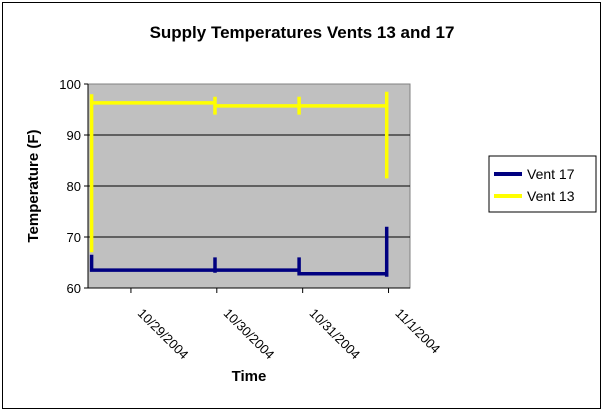 The image size is (603, 411). Describe the element at coordinates (249, 334) in the screenshot. I see `x-tick-label: 10/30/2004` at that location.